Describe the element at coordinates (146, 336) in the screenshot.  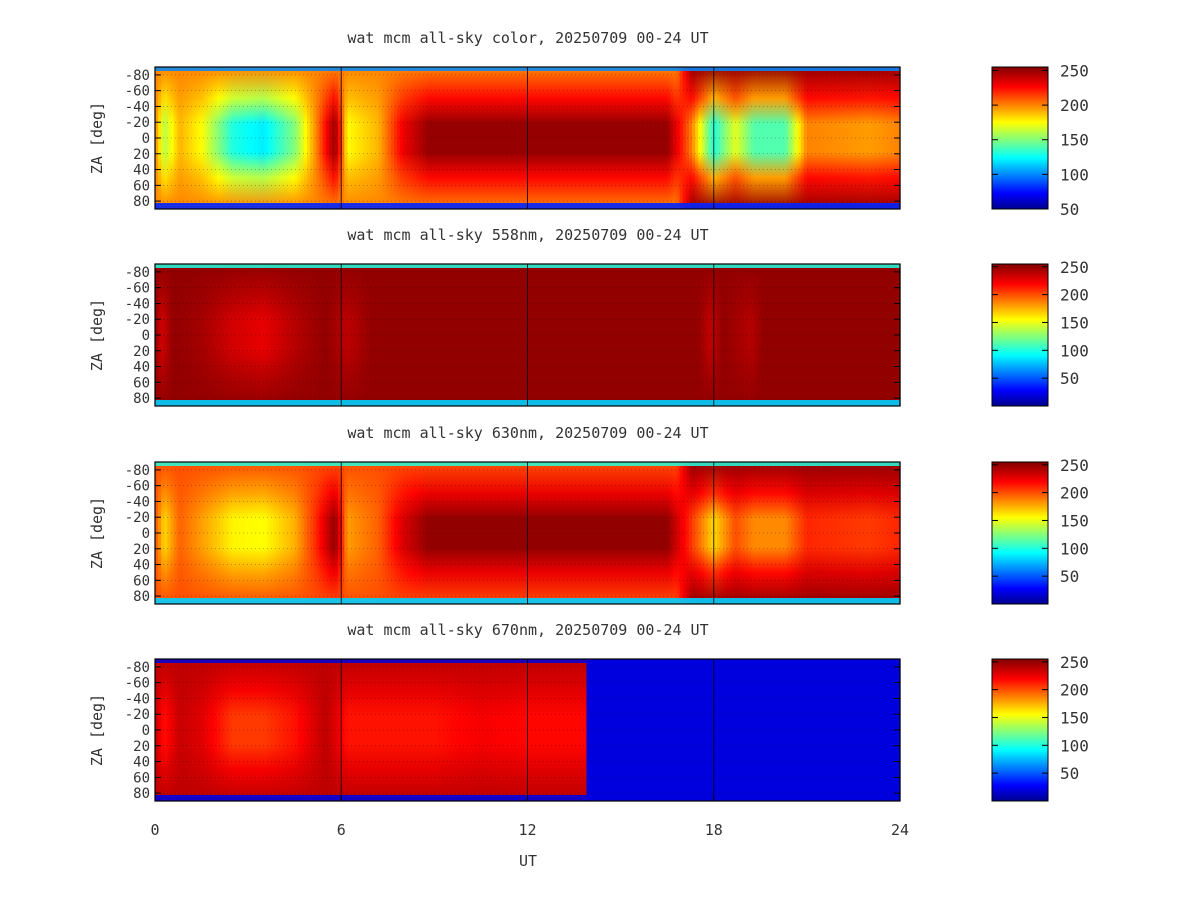
I see `y-tick-label: 0` at that location.